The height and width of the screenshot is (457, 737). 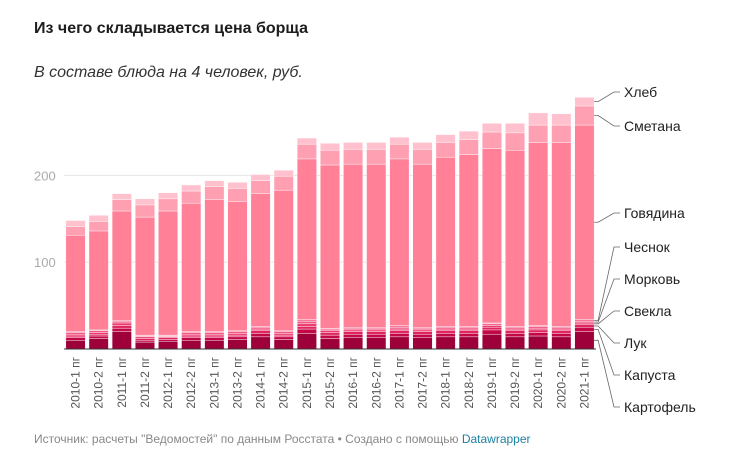 I want to click on x-tick-label: 2017-2 пг, so click(x=423, y=382).